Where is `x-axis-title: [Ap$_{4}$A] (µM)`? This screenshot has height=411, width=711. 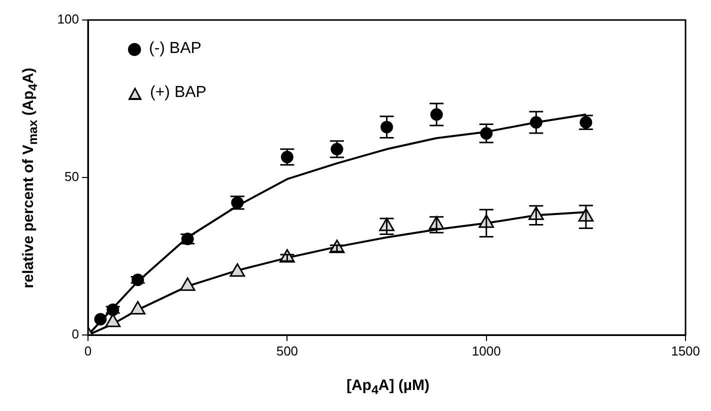
x-axis-title: [Ap$_{4}$A] (µM) is located at coordinates (388, 387).